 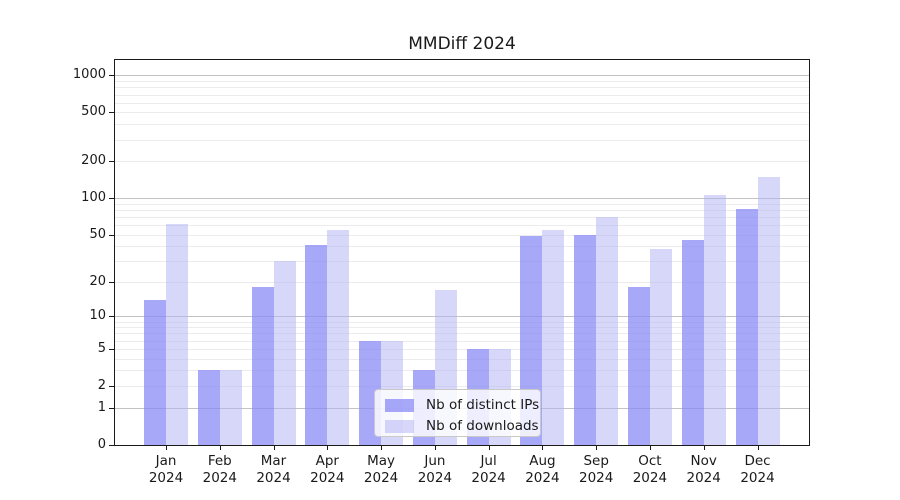 What do you see at coordinates (166, 469) in the screenshot?
I see `xtick-label-jan: Jan 2024` at bounding box center [166, 469].